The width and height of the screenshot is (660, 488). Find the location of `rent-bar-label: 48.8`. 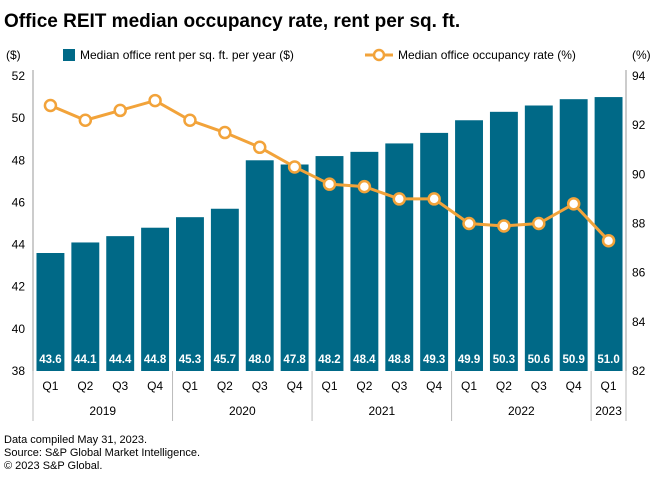

rent-bar-label: 48.8 is located at coordinates (399, 360).